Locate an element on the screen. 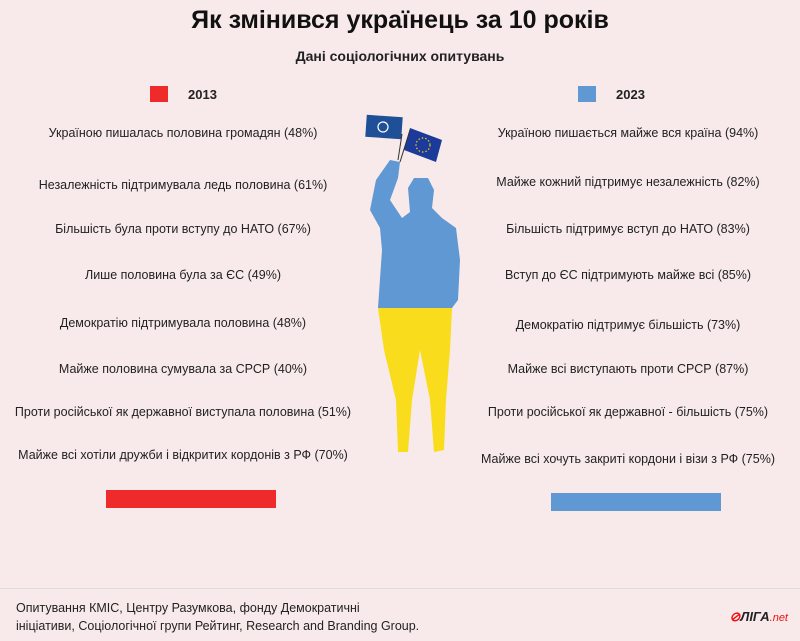  stat-2023: Більшість підтримує вступ до НАТО (83%) is located at coordinates (628, 229).